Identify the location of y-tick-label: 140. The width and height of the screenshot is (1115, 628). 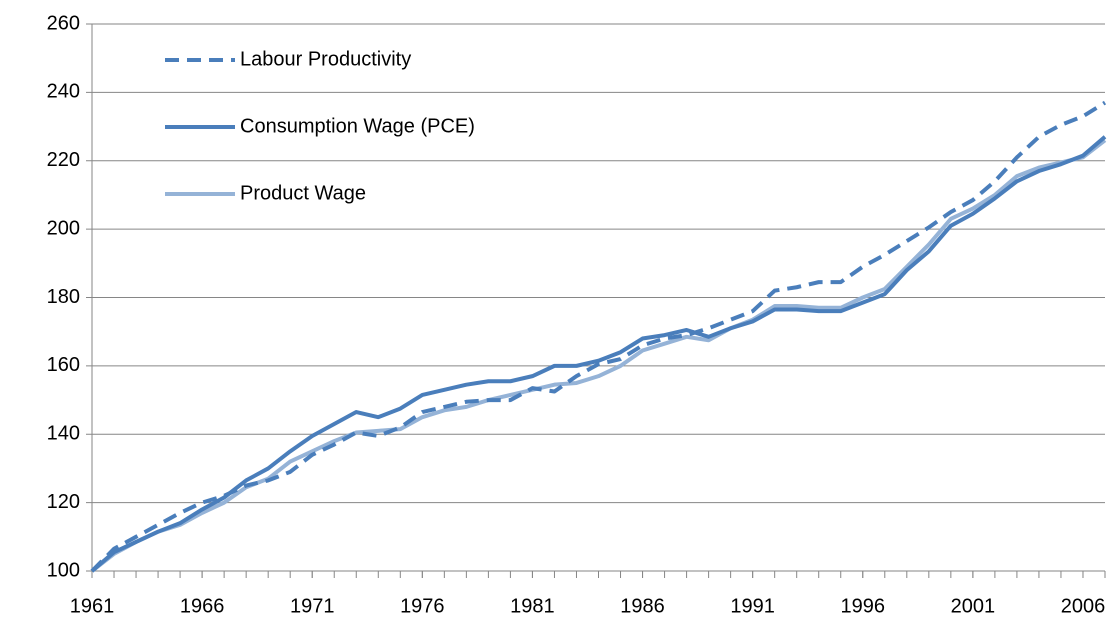
(63, 434).